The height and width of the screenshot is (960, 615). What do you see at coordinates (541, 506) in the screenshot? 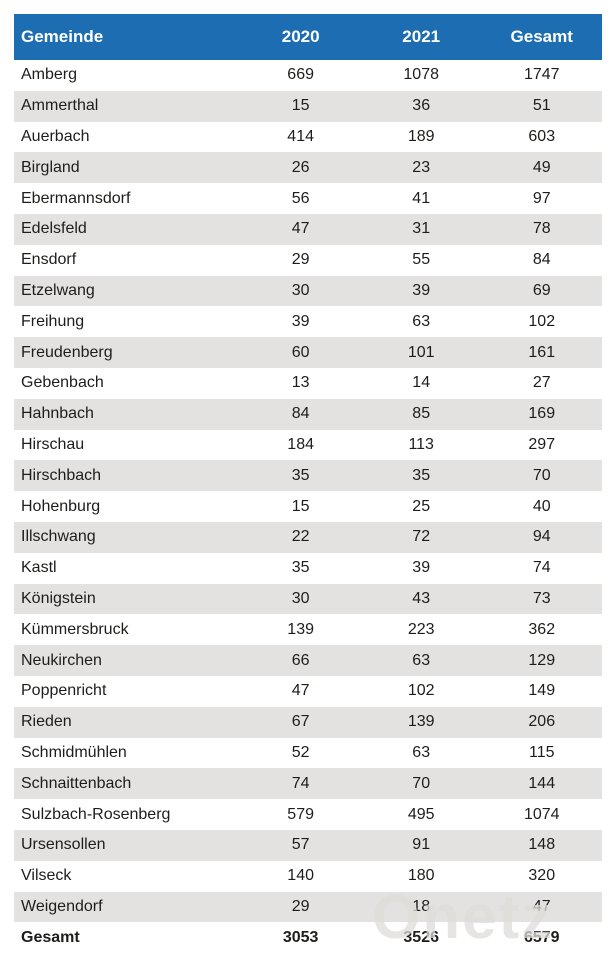
I see `value-cell: 40` at bounding box center [541, 506].